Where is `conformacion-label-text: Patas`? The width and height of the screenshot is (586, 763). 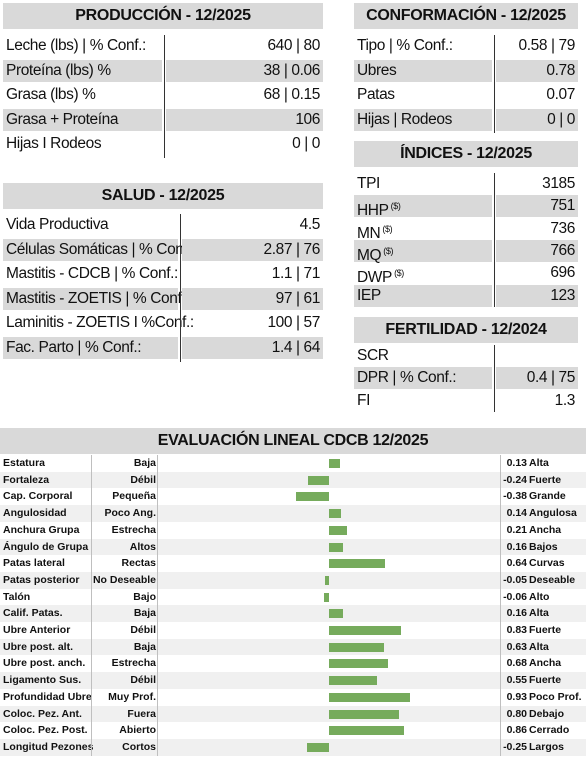 conformacion-label-text: Patas is located at coordinates (376, 95).